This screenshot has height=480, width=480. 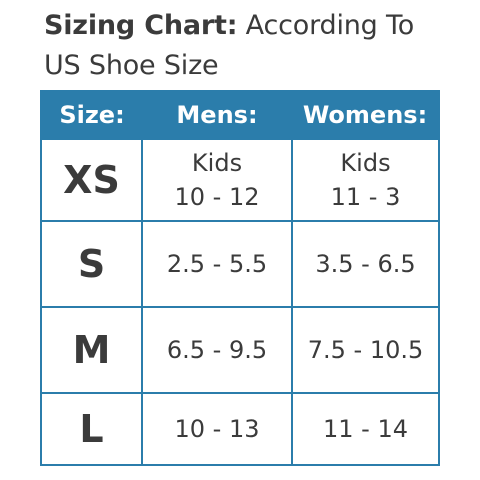 What do you see at coordinates (365, 115) in the screenshot?
I see `header-womens: Womens:` at bounding box center [365, 115].